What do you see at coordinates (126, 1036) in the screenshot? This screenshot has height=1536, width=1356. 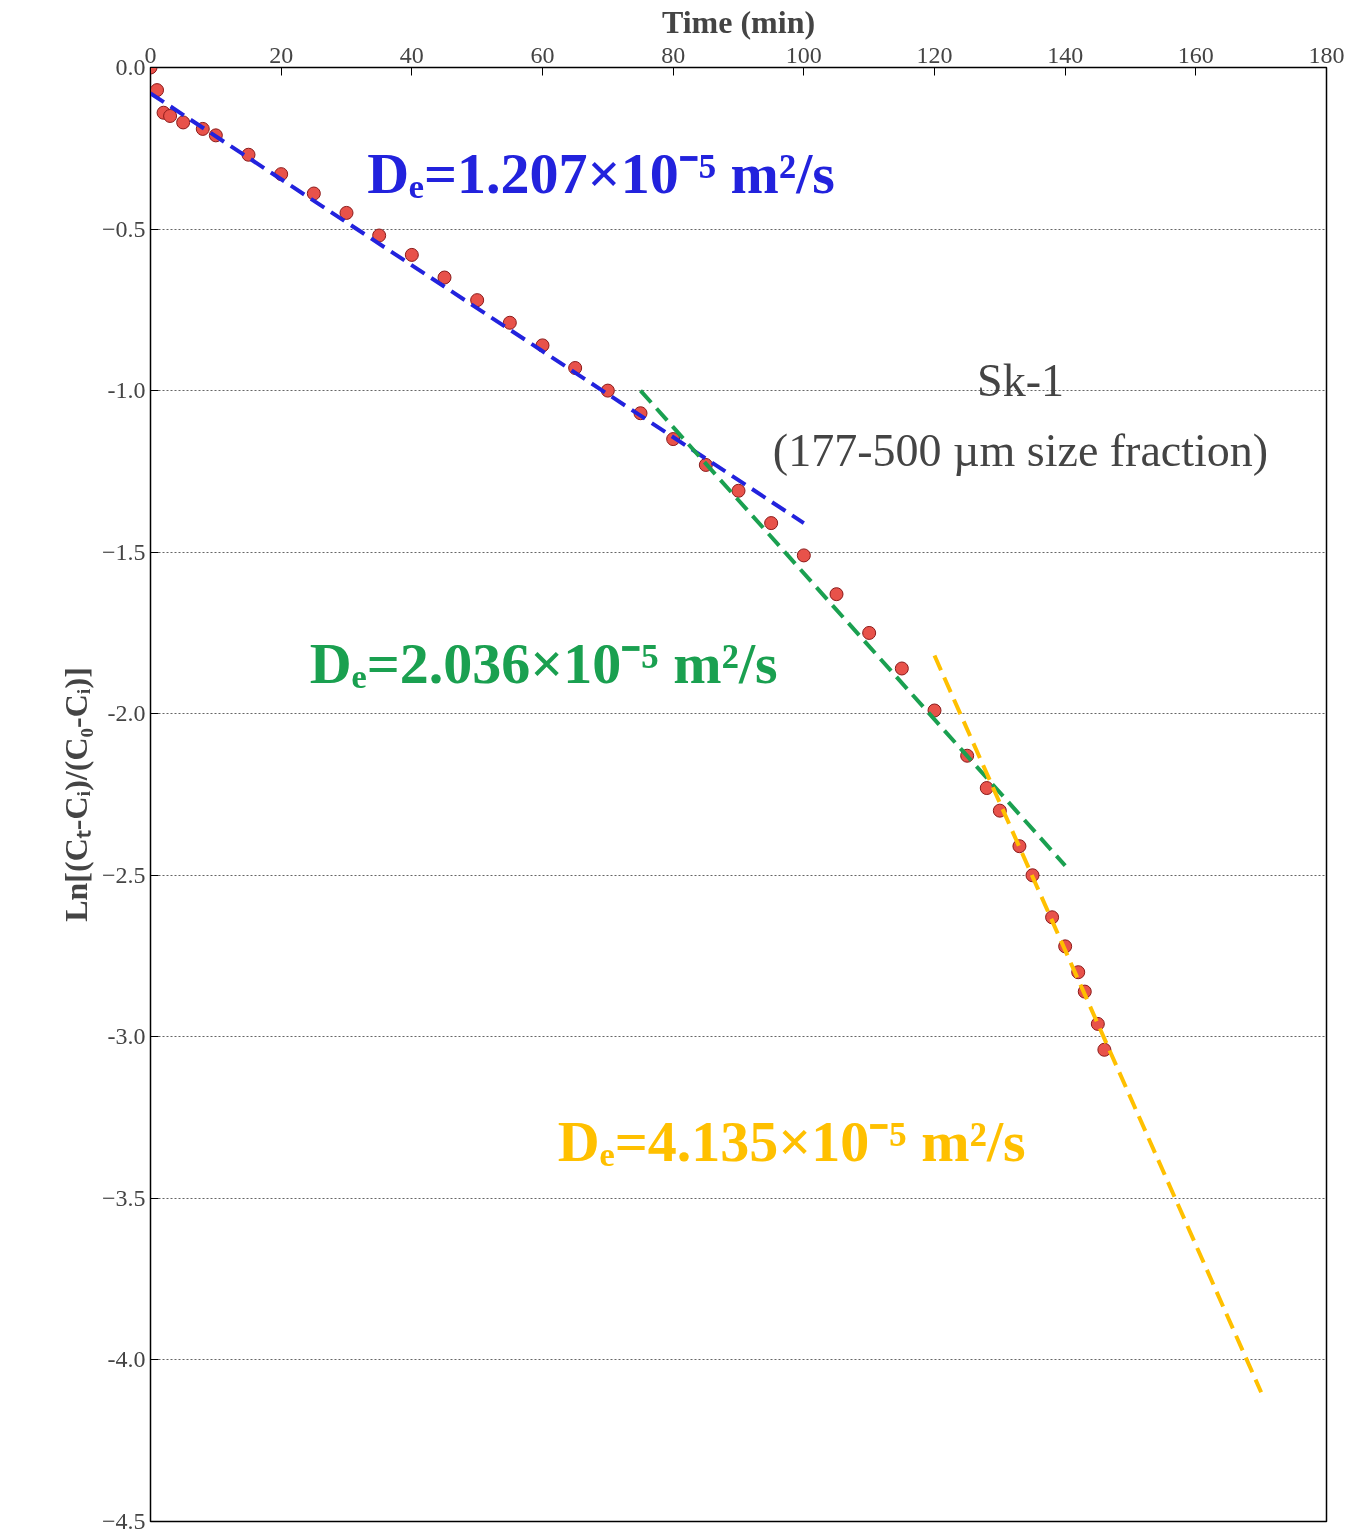 I see `y-tick-label: -3.0` at bounding box center [126, 1036].